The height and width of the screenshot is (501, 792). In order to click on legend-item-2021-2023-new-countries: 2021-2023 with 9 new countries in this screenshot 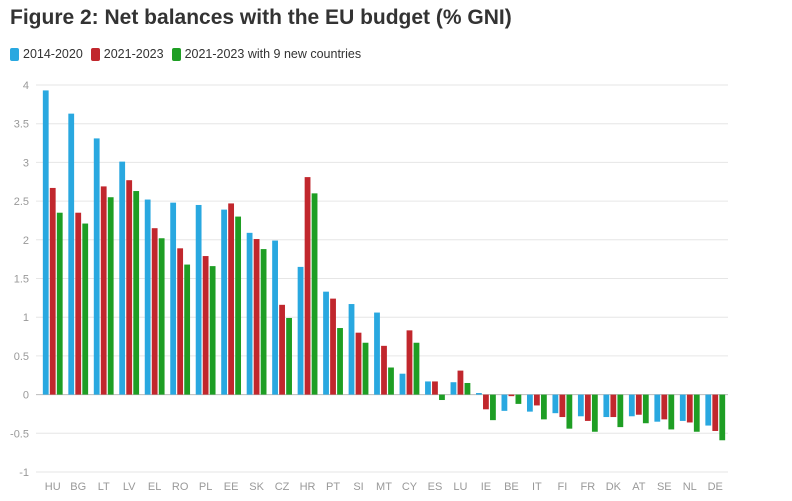, I will do `click(266, 54)`.